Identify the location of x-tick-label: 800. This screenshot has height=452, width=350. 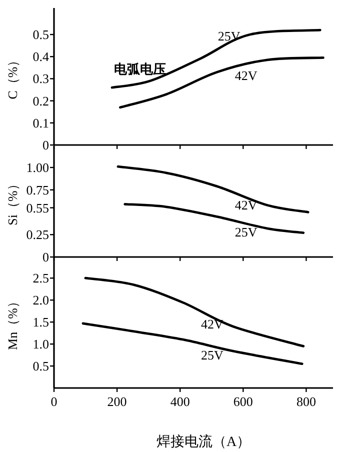
(306, 401).